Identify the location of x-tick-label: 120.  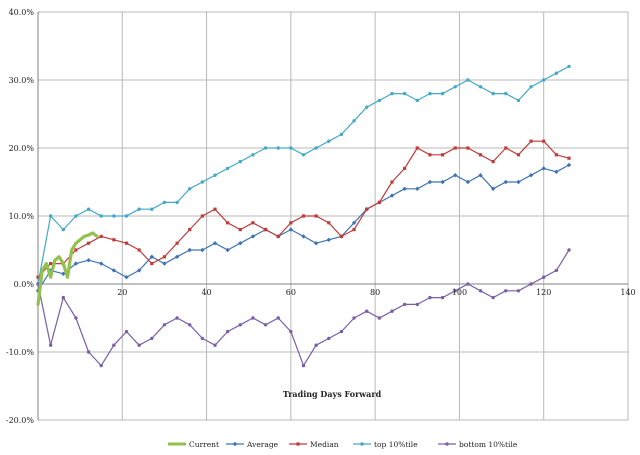
(543, 292).